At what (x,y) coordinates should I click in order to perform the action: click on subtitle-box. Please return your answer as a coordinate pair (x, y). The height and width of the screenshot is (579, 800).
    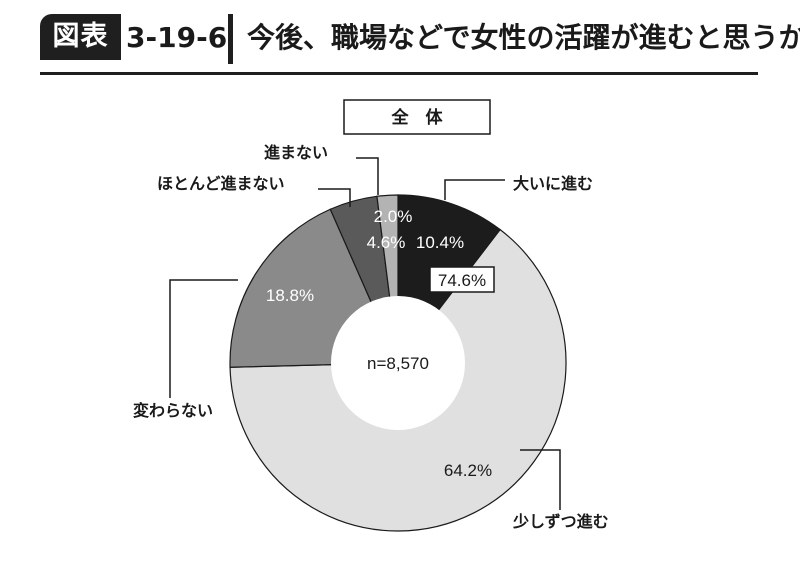
    Looking at the image, I should click on (417, 117).